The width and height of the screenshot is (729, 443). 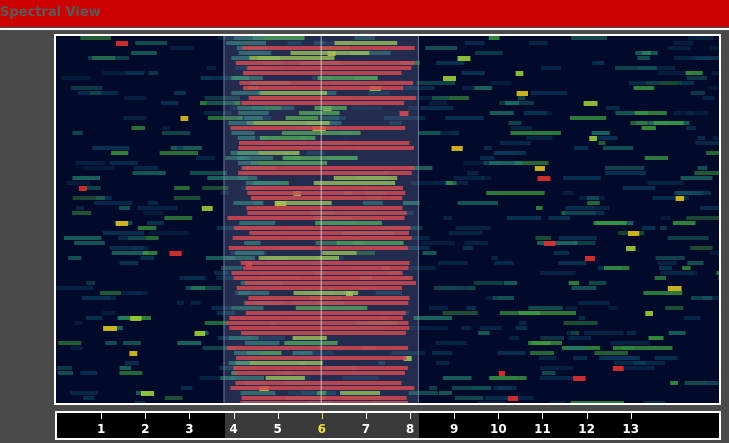 I want to click on ruler-tick-label: 7, so click(x=366, y=429).